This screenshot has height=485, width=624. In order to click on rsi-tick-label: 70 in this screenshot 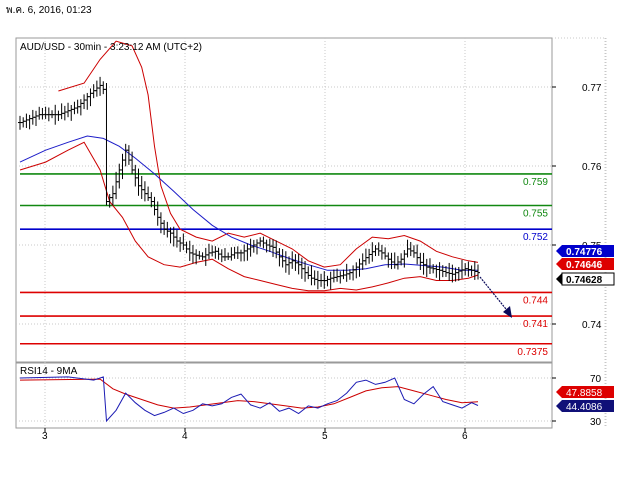, I will do `click(596, 379)`.